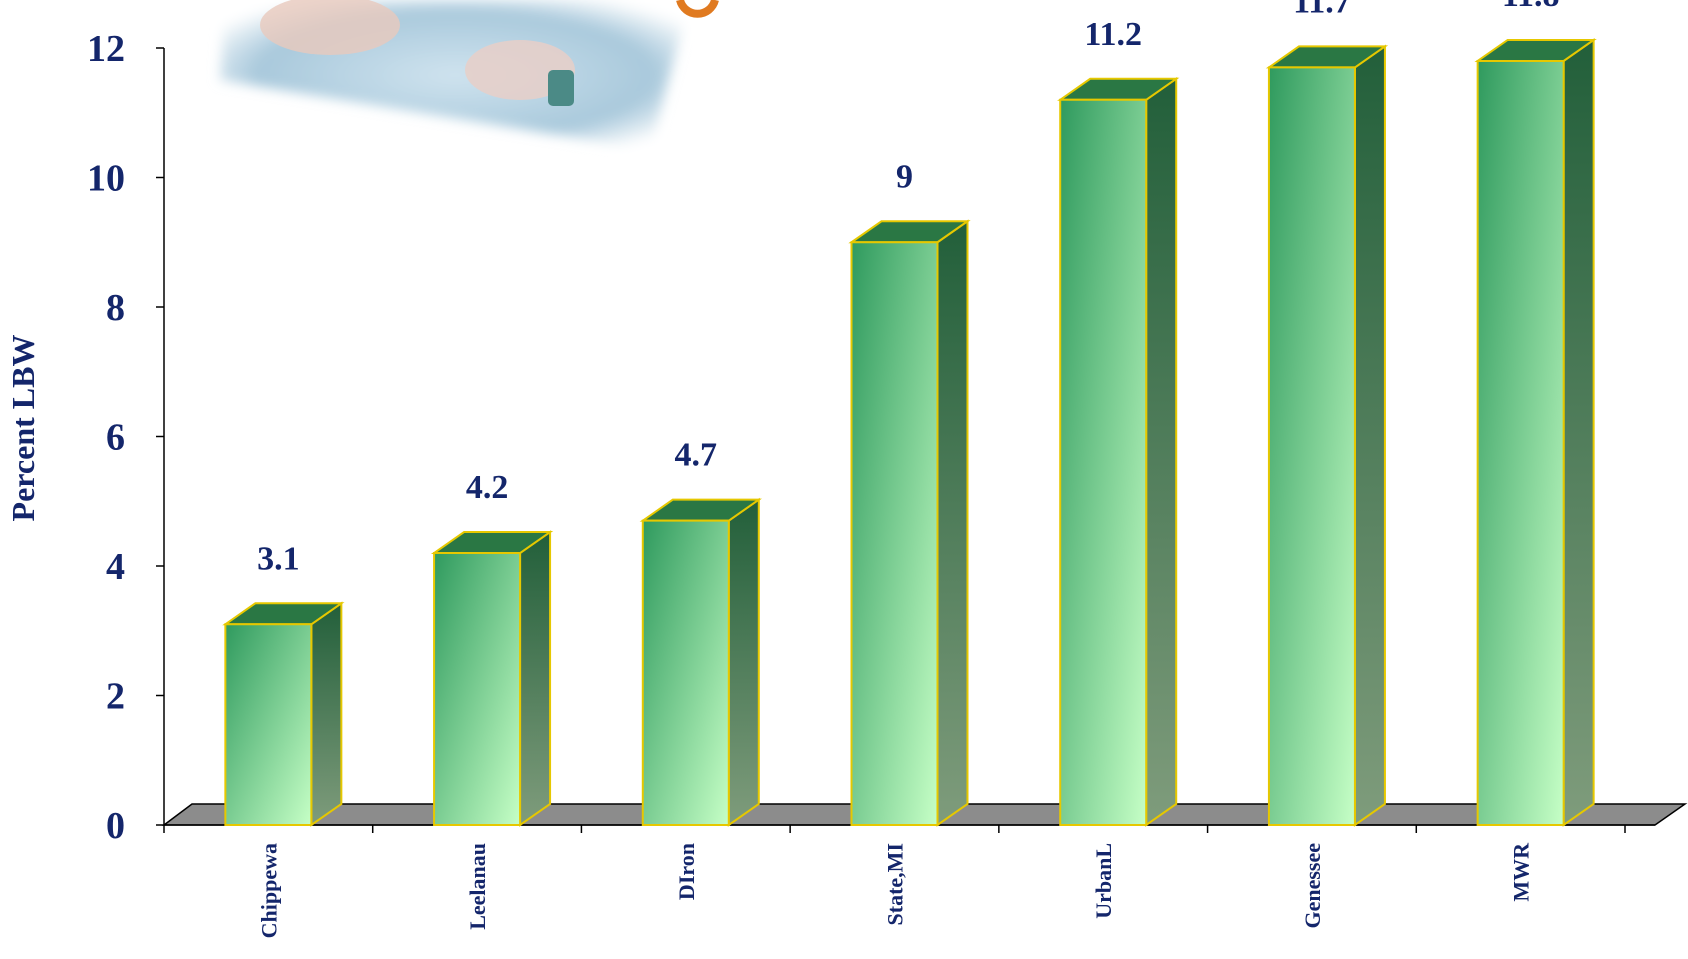  What do you see at coordinates (115, 826) in the screenshot?
I see `y-tick-label: 0` at bounding box center [115, 826].